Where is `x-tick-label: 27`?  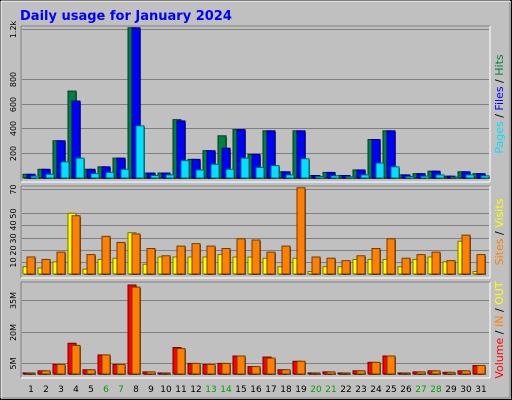
x-tick-label: 27 is located at coordinates (420, 390).